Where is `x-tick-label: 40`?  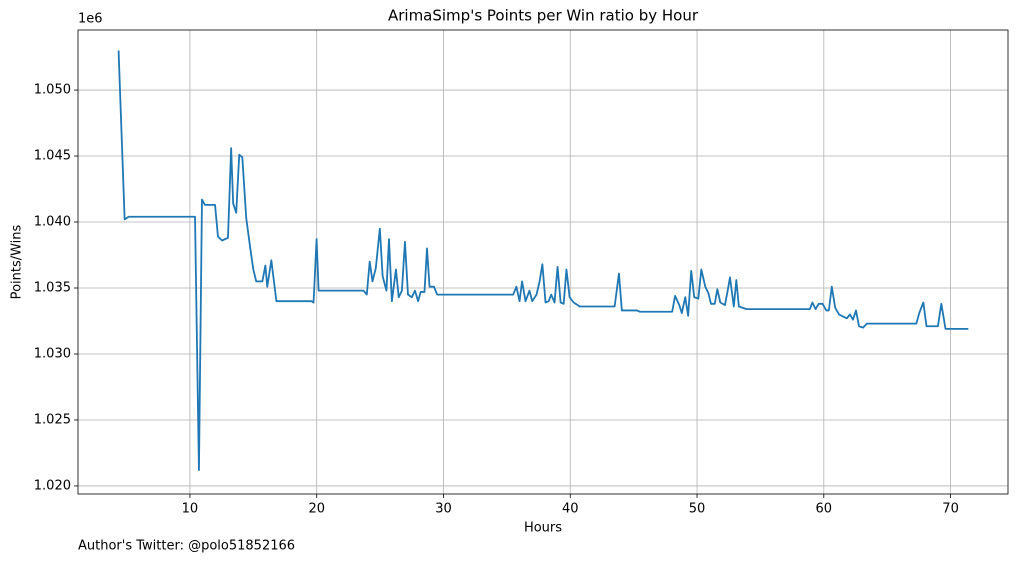
x-tick-label: 40 is located at coordinates (570, 509).